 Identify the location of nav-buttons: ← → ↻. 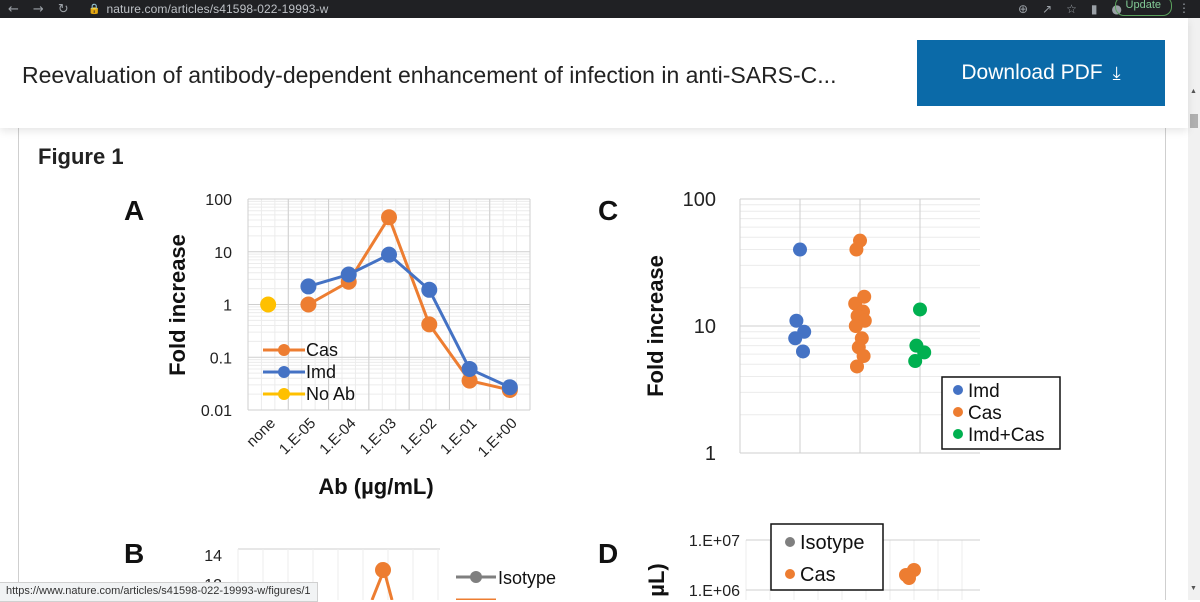
(38, 9).